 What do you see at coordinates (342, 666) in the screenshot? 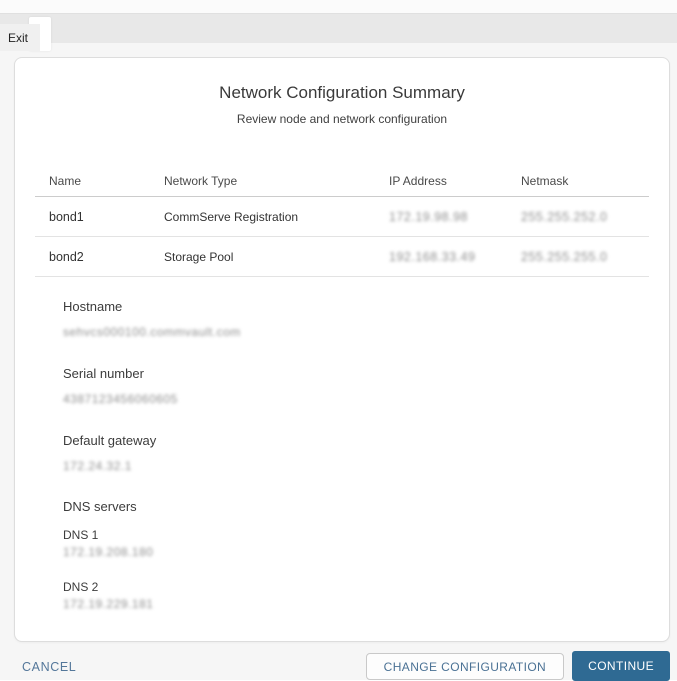
I see `footer-action-bar: CANCEL CHANGE CONFIGURATION CONTINUE` at bounding box center [342, 666].